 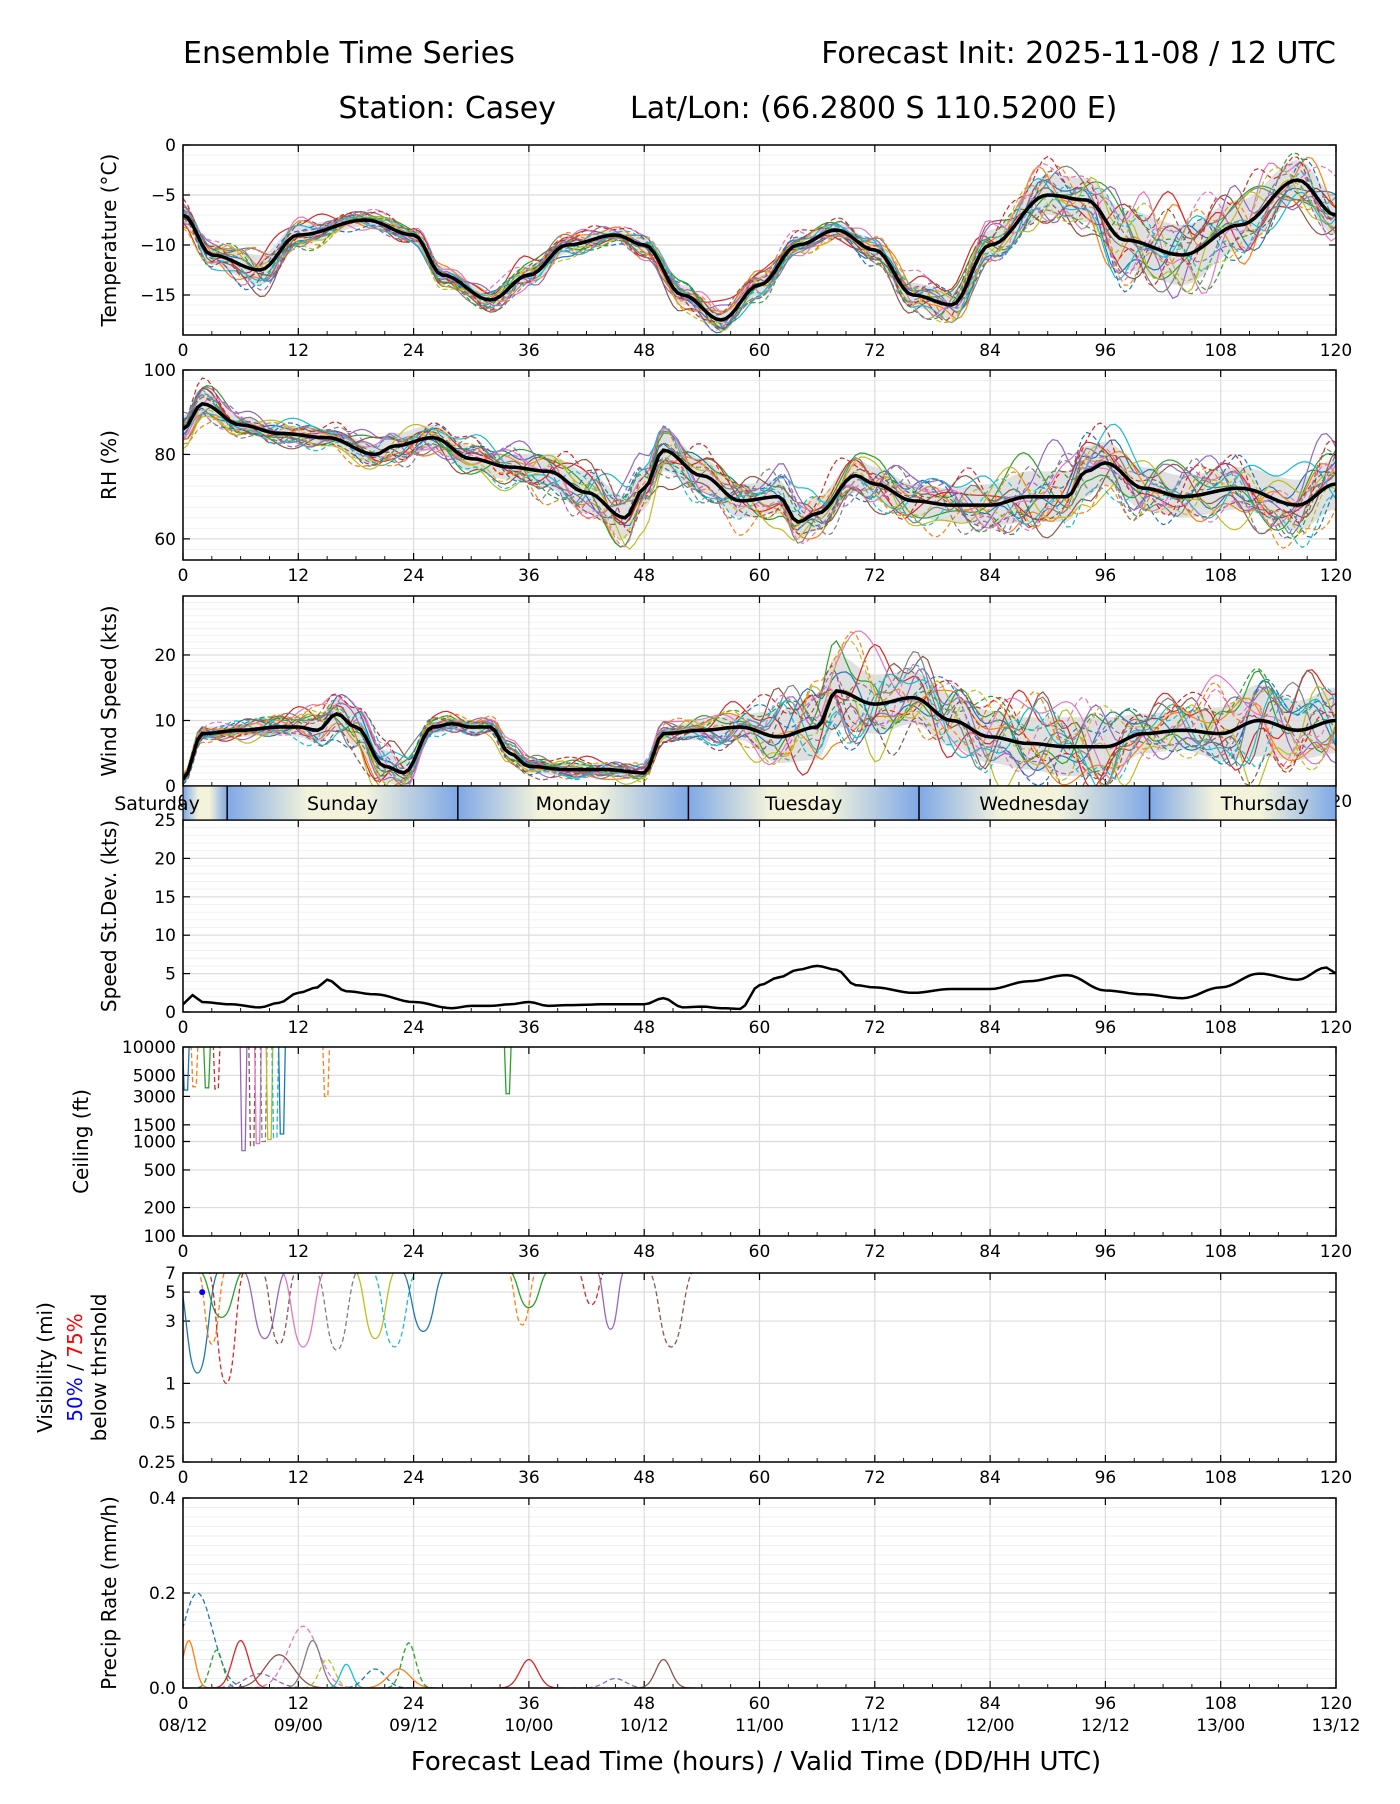 What do you see at coordinates (644, 576) in the screenshot?
I see `rh-xtick-label: 48` at bounding box center [644, 576].